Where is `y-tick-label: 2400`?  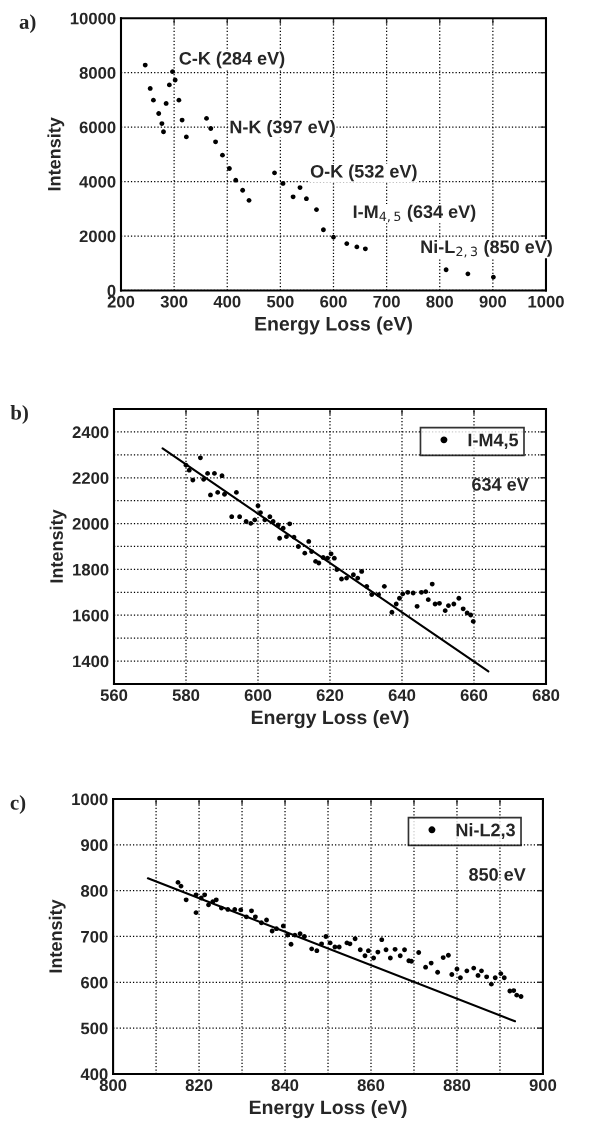
y-tick-label: 2400 is located at coordinates (90, 432).